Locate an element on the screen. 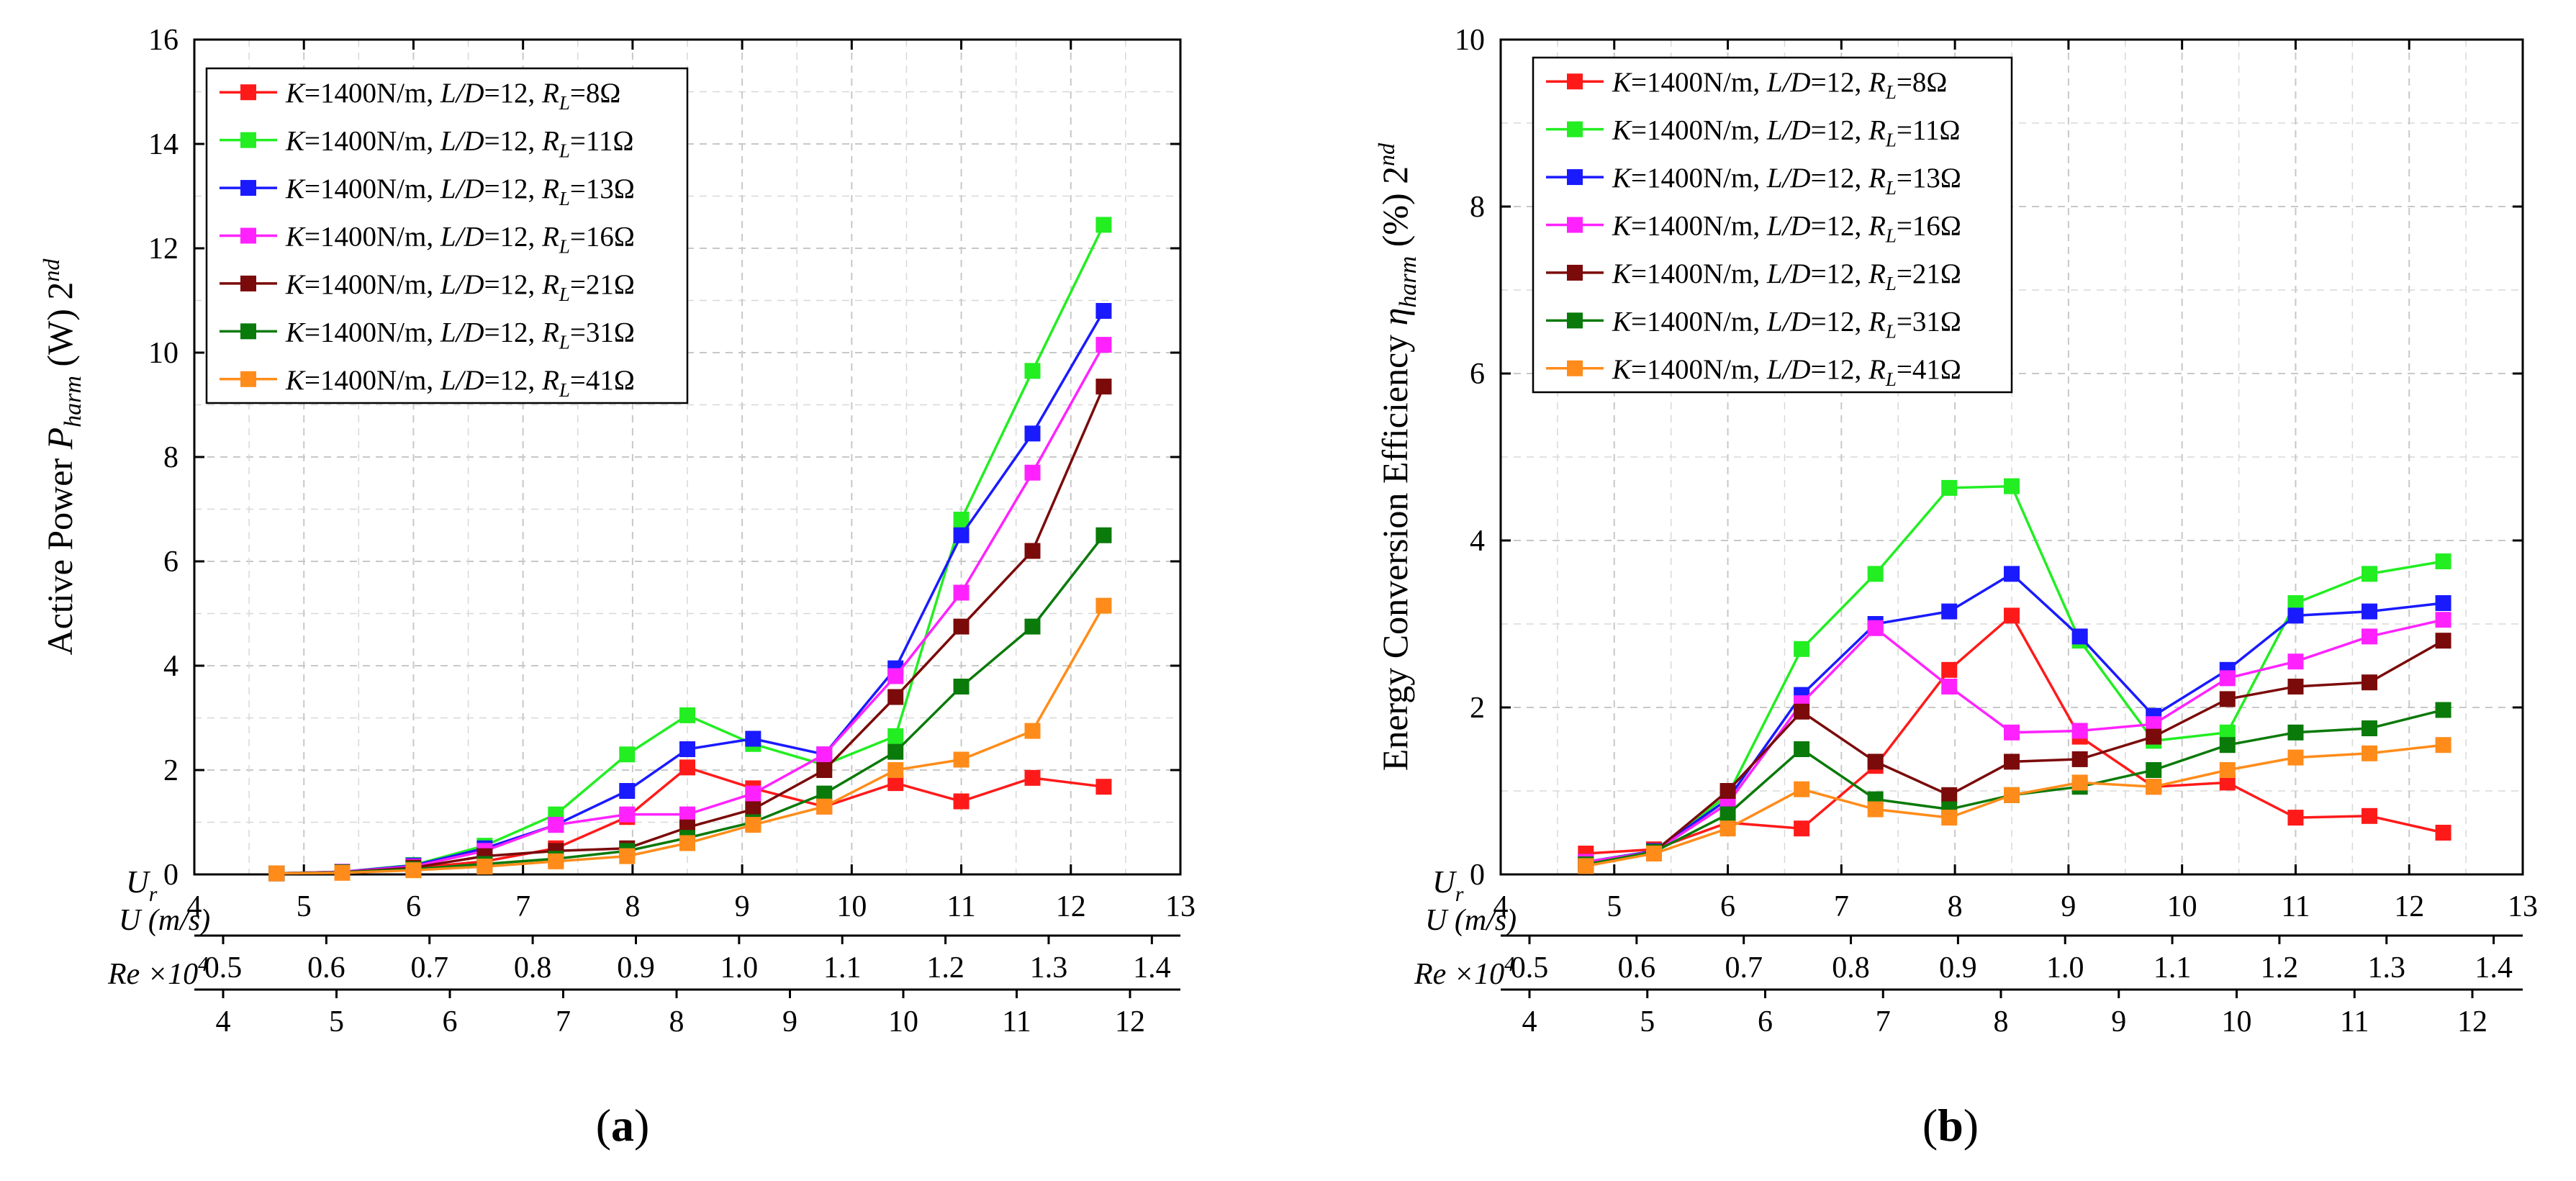 This screenshot has height=1181, width=2576. x-tick-label: 6 is located at coordinates (1727, 907).